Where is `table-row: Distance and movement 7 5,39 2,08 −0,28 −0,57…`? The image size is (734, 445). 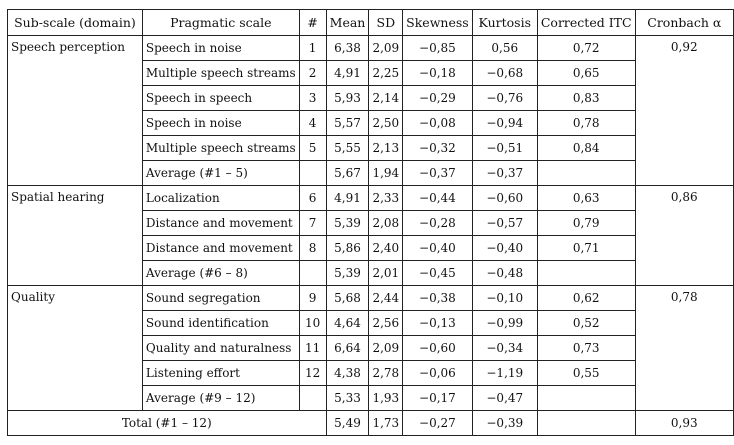 table-row: Distance and movement 7 5,39 2,08 −0,28 −0,57… is located at coordinates (371, 223).